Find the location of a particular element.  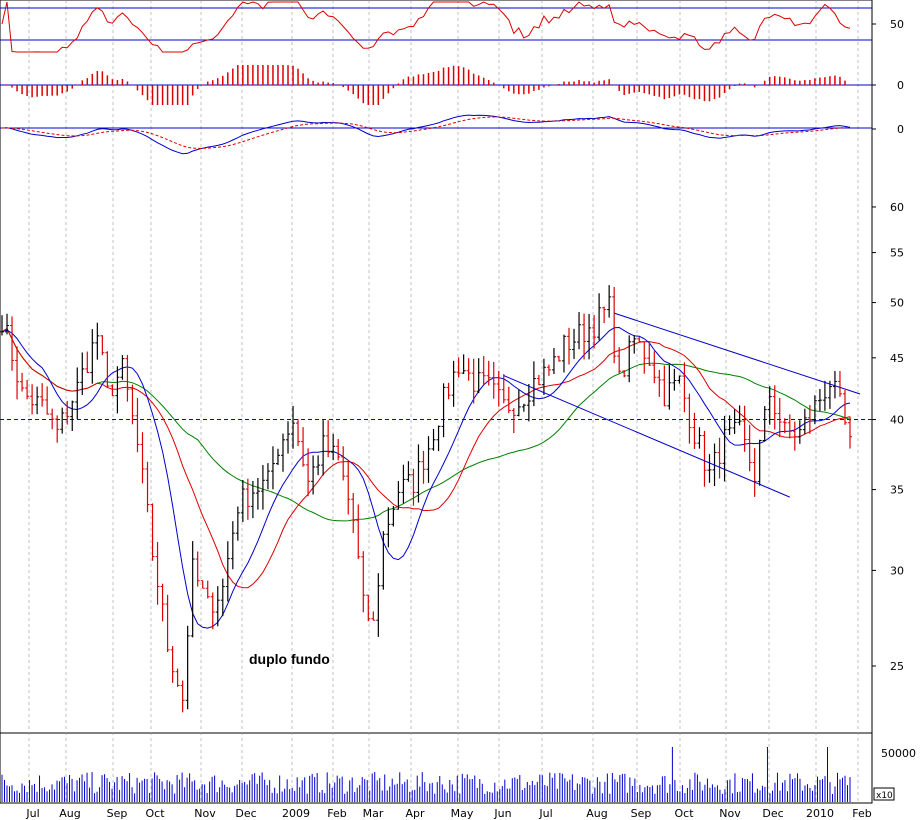

price-tick-label: 40 is located at coordinates (897, 420).